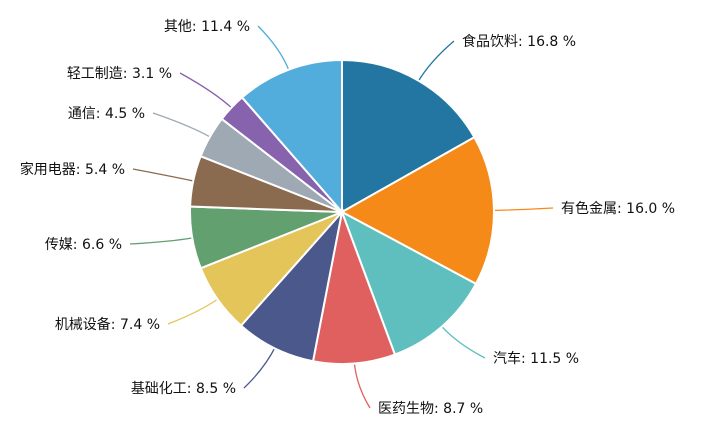  I want to click on slice-label: 家用电器: 5.4 %, so click(72, 169).